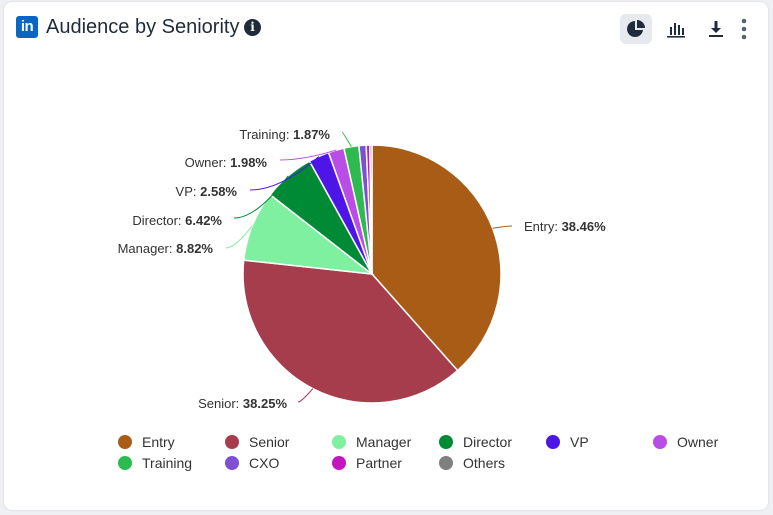 This screenshot has width=773, height=515. I want to click on legend-item-director: Director, so click(475, 442).